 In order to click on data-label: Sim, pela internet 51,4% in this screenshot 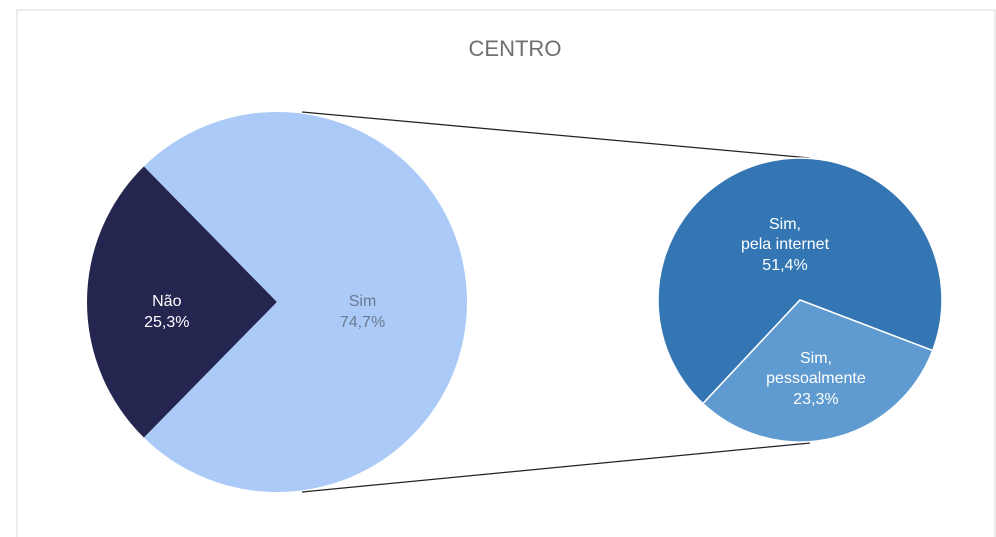, I will do `click(785, 245)`.